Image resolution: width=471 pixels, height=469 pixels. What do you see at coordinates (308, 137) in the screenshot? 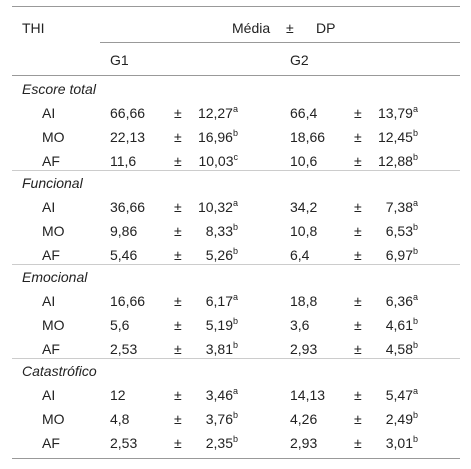
I see `mean: 18,66` at bounding box center [308, 137].